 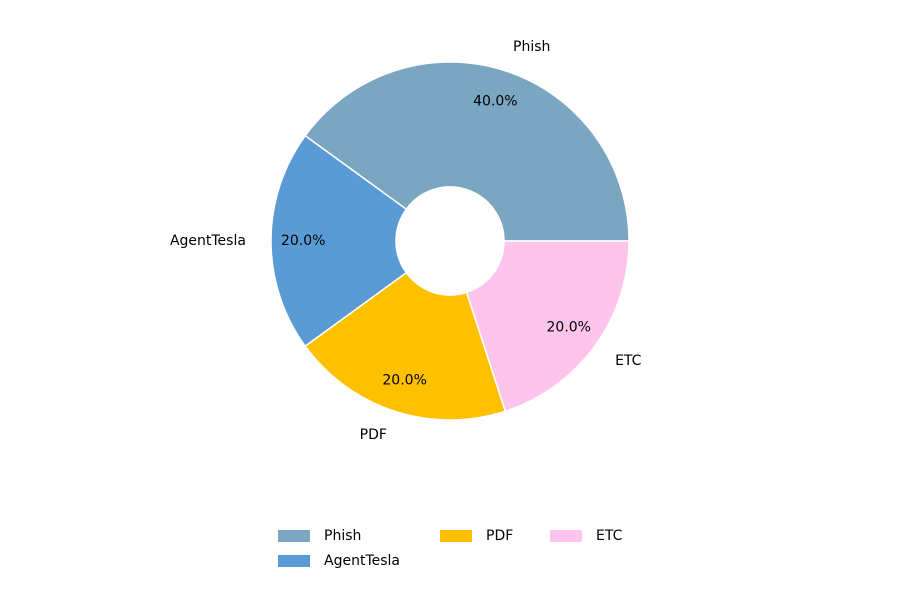 What do you see at coordinates (628, 361) in the screenshot?
I see `slice-label: ETC` at bounding box center [628, 361].